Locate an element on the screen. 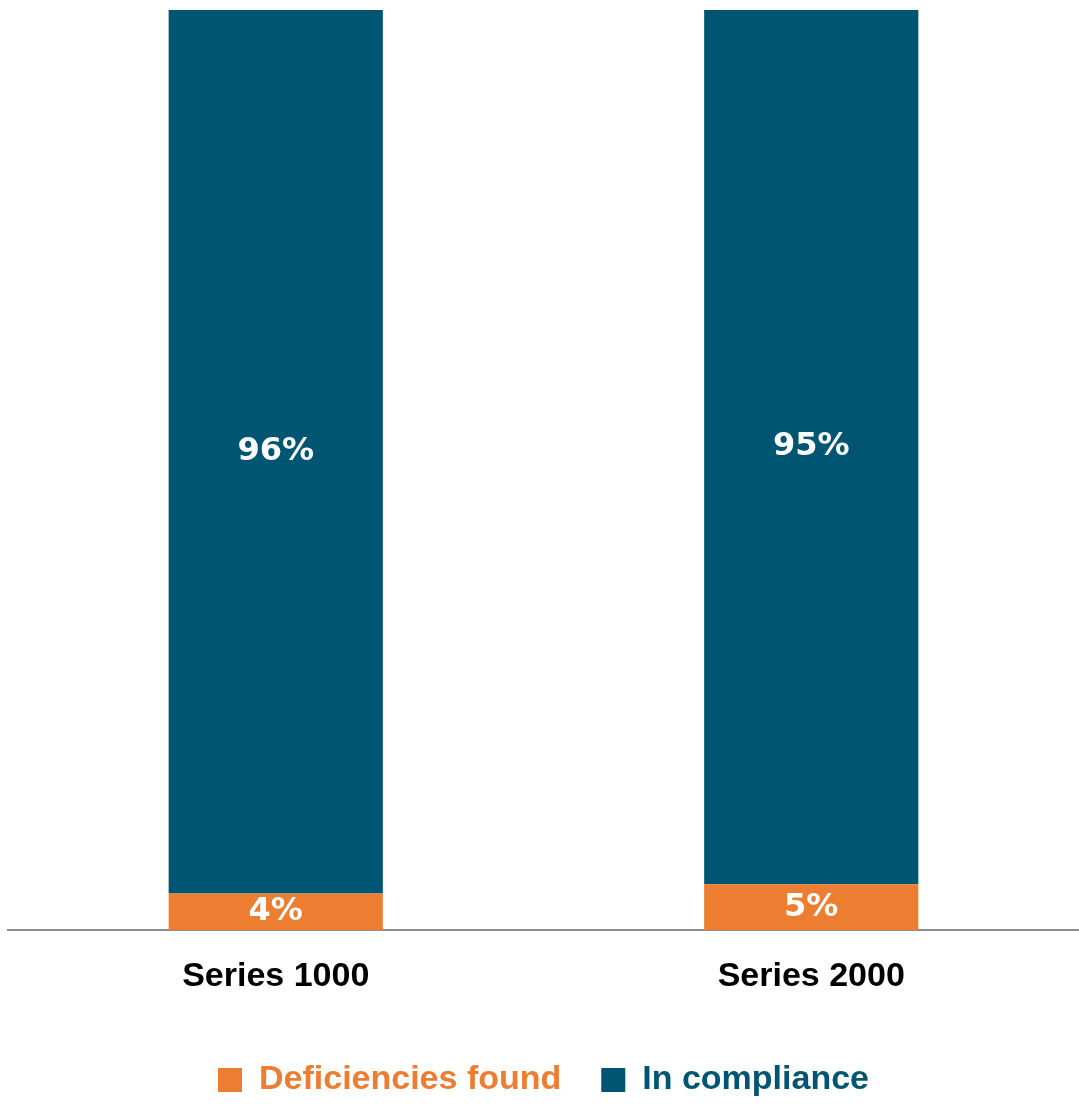 The height and width of the screenshot is (1107, 1079). x-tick-label: Series 1000 is located at coordinates (276, 973).